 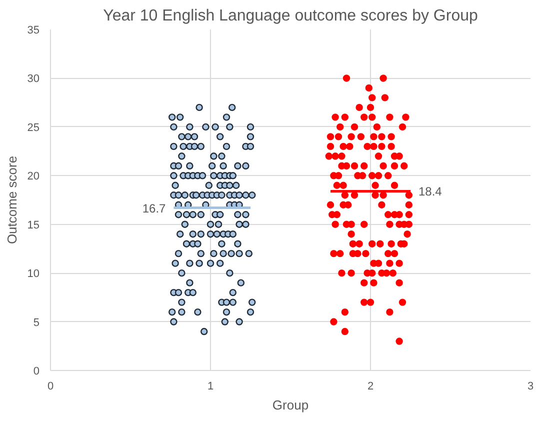 I want to click on y-tick-label: 10, so click(x=33, y=274).